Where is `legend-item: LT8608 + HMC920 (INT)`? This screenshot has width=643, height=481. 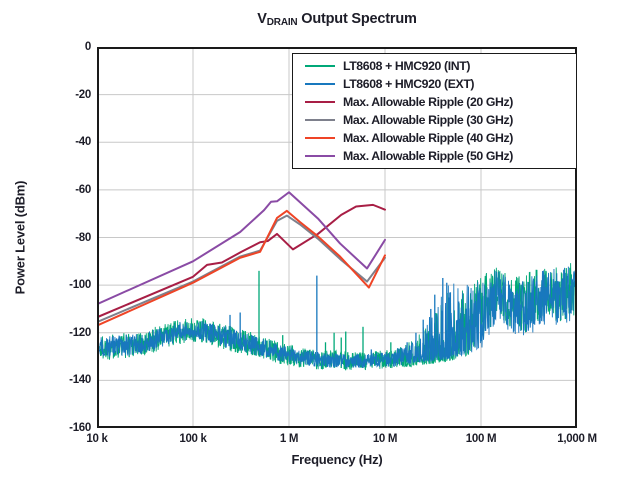 legend-item: LT8608 + HMC920 (INT) is located at coordinates (440, 66).